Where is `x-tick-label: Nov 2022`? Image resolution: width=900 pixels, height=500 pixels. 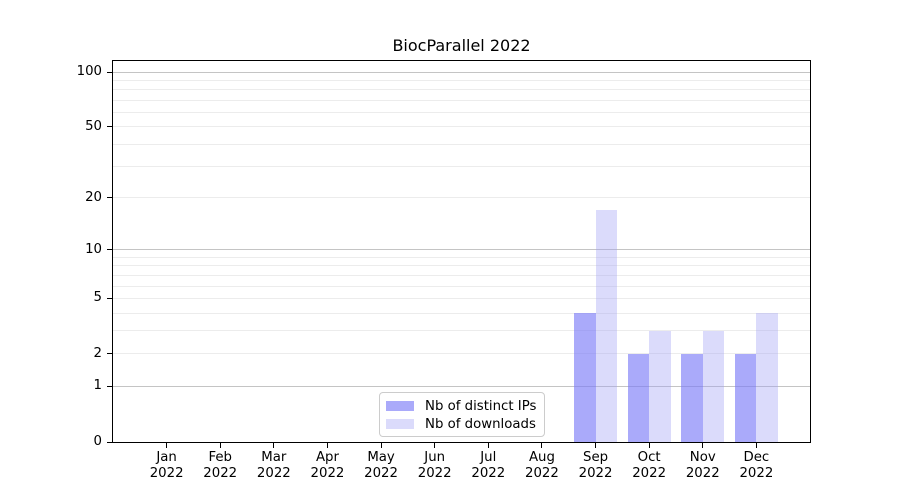
x-tick-label: Nov 2022 is located at coordinates (703, 466).